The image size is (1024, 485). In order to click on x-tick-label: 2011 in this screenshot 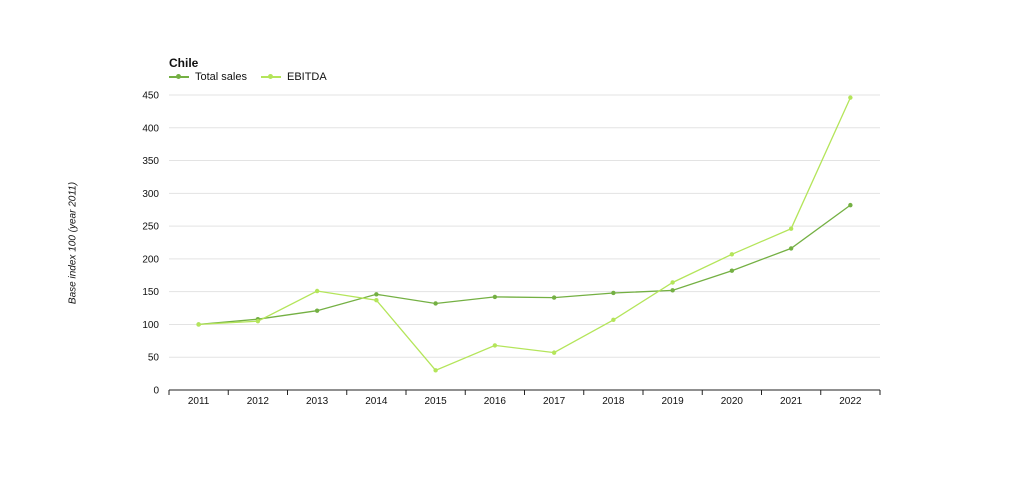, I will do `click(199, 401)`.